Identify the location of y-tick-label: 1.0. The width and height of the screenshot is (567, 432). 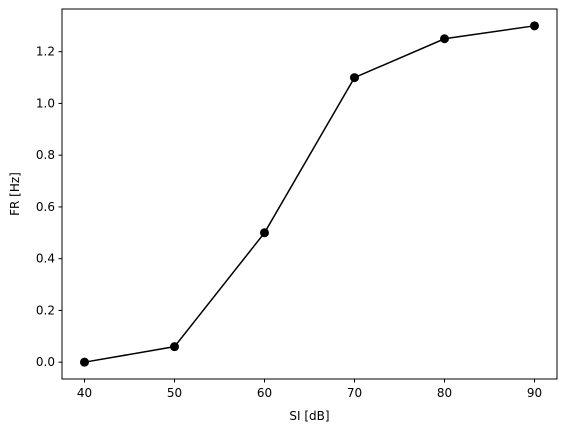
(45, 103).